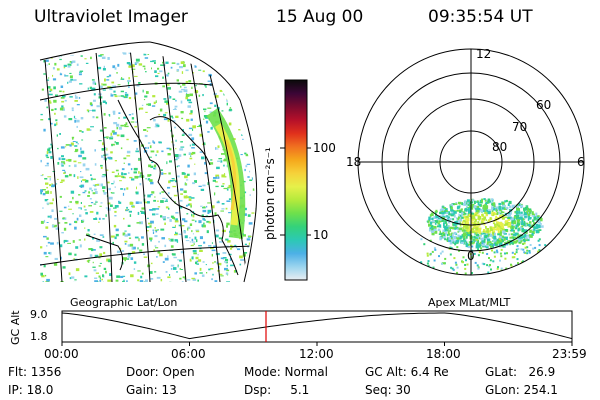  Describe the element at coordinates (317, 344) in the screenshot. I see `timeline-ticks` at that location.